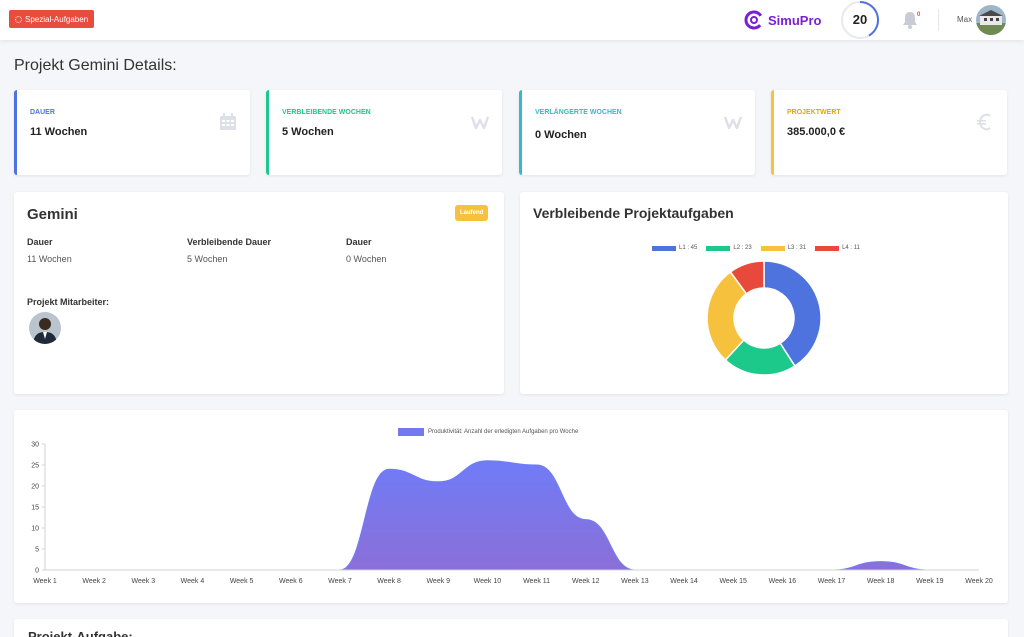  Describe the element at coordinates (472, 213) in the screenshot. I see `status-badge: Laufend` at that location.